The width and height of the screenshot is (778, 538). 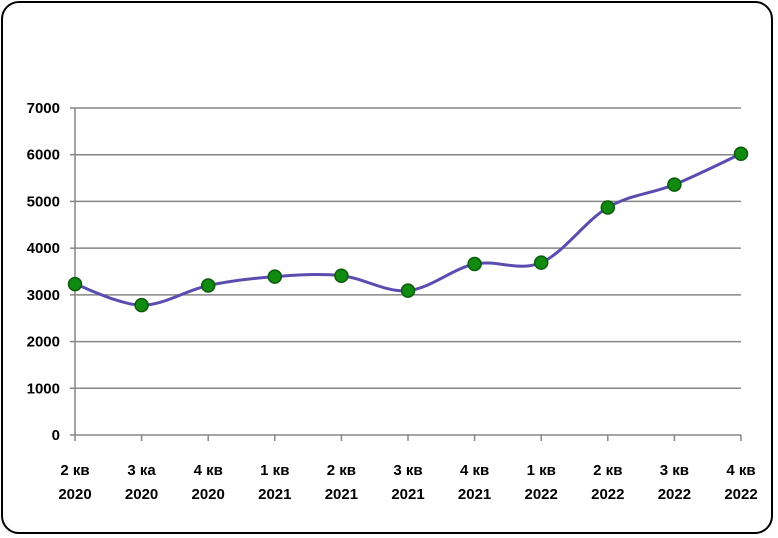 I want to click on y-tick-labels: 0 1000 2000 3000 4000 5000 6000 7000, so click(x=43, y=272).